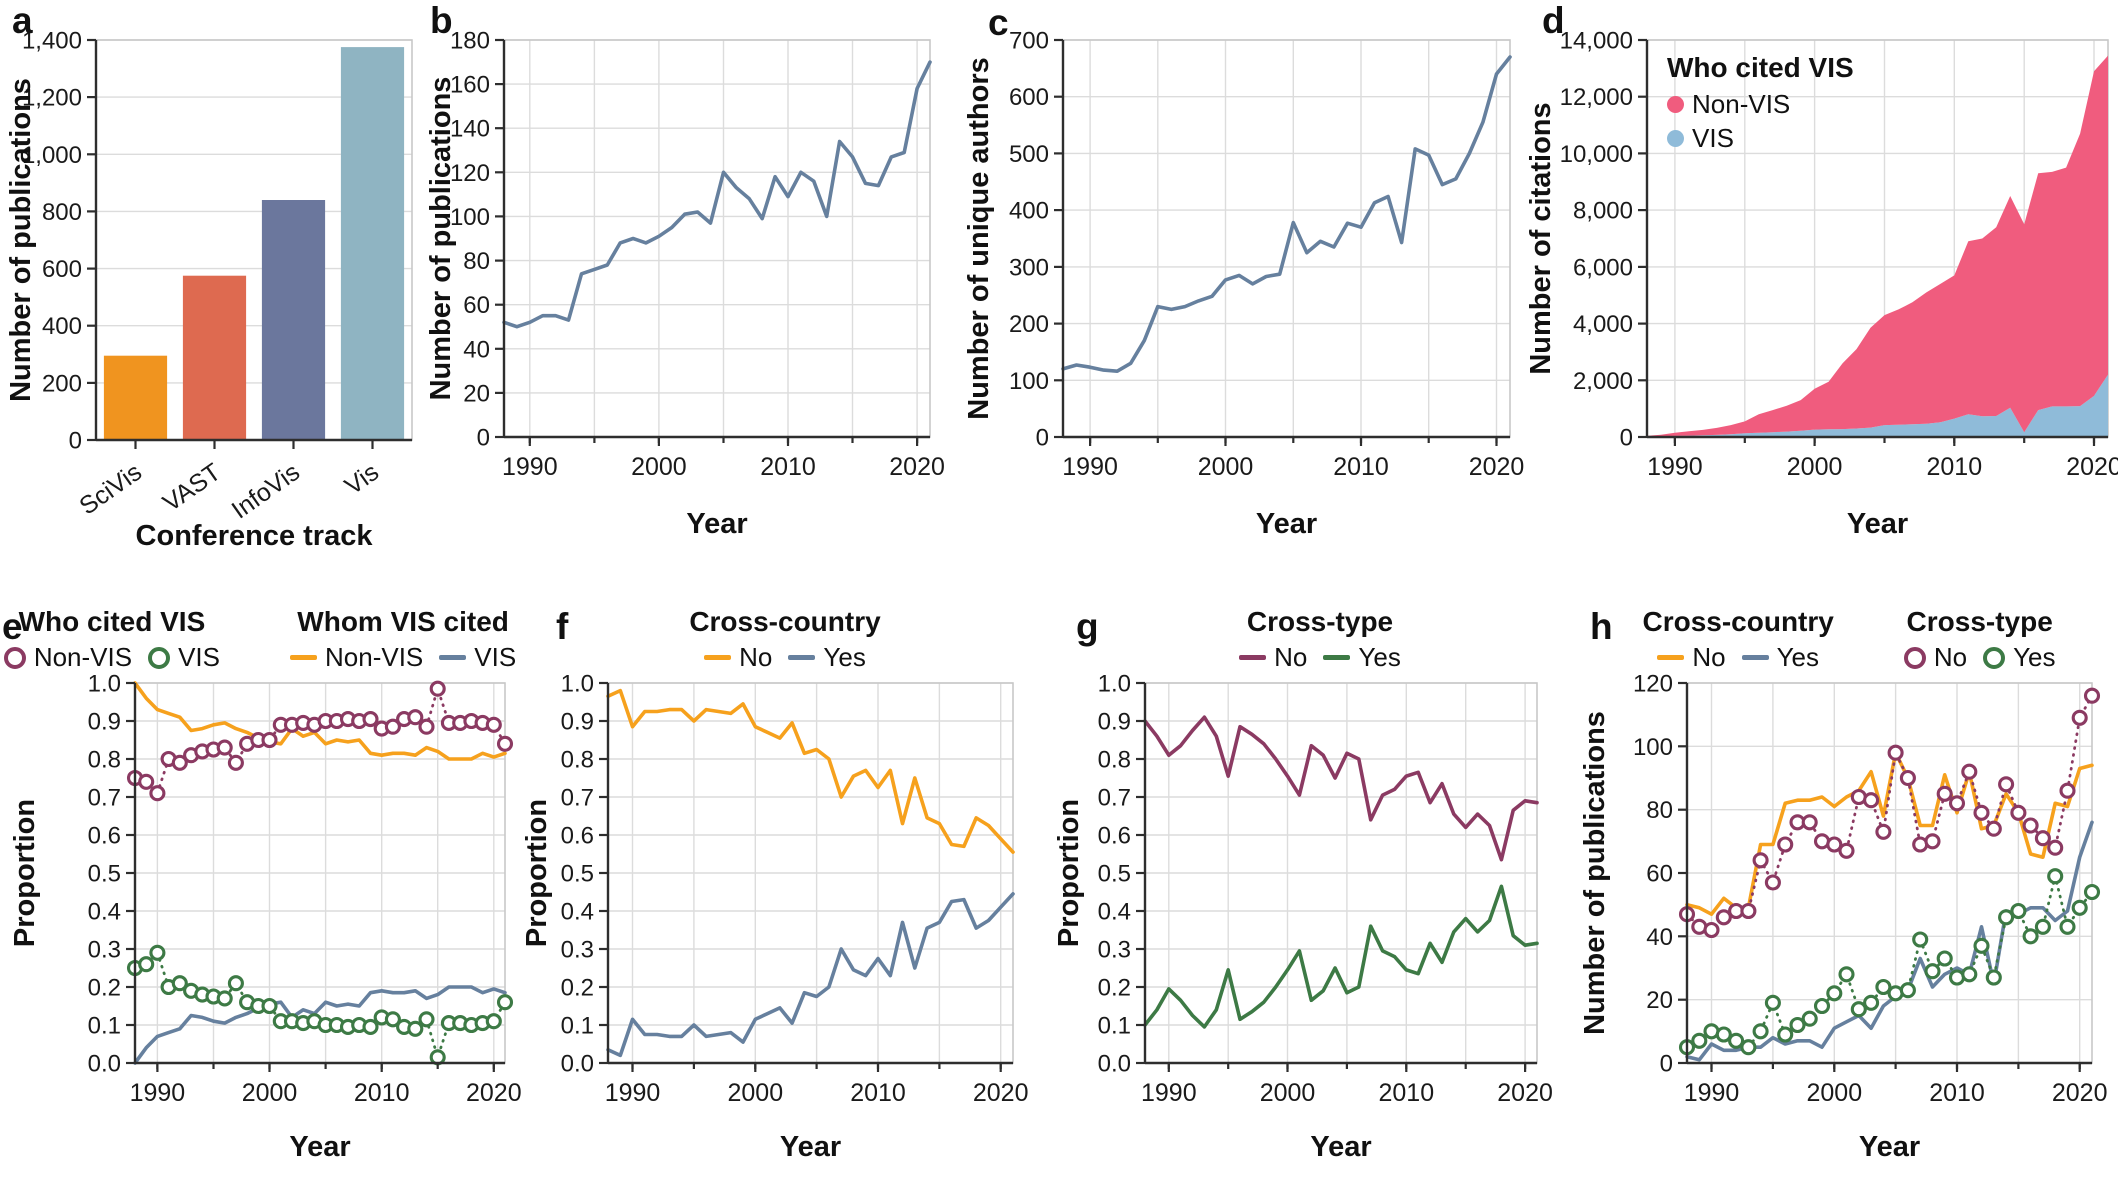 The width and height of the screenshot is (2118, 1204). What do you see at coordinates (2034, 657) in the screenshot?
I see `legend-item-label: Yes` at bounding box center [2034, 657].